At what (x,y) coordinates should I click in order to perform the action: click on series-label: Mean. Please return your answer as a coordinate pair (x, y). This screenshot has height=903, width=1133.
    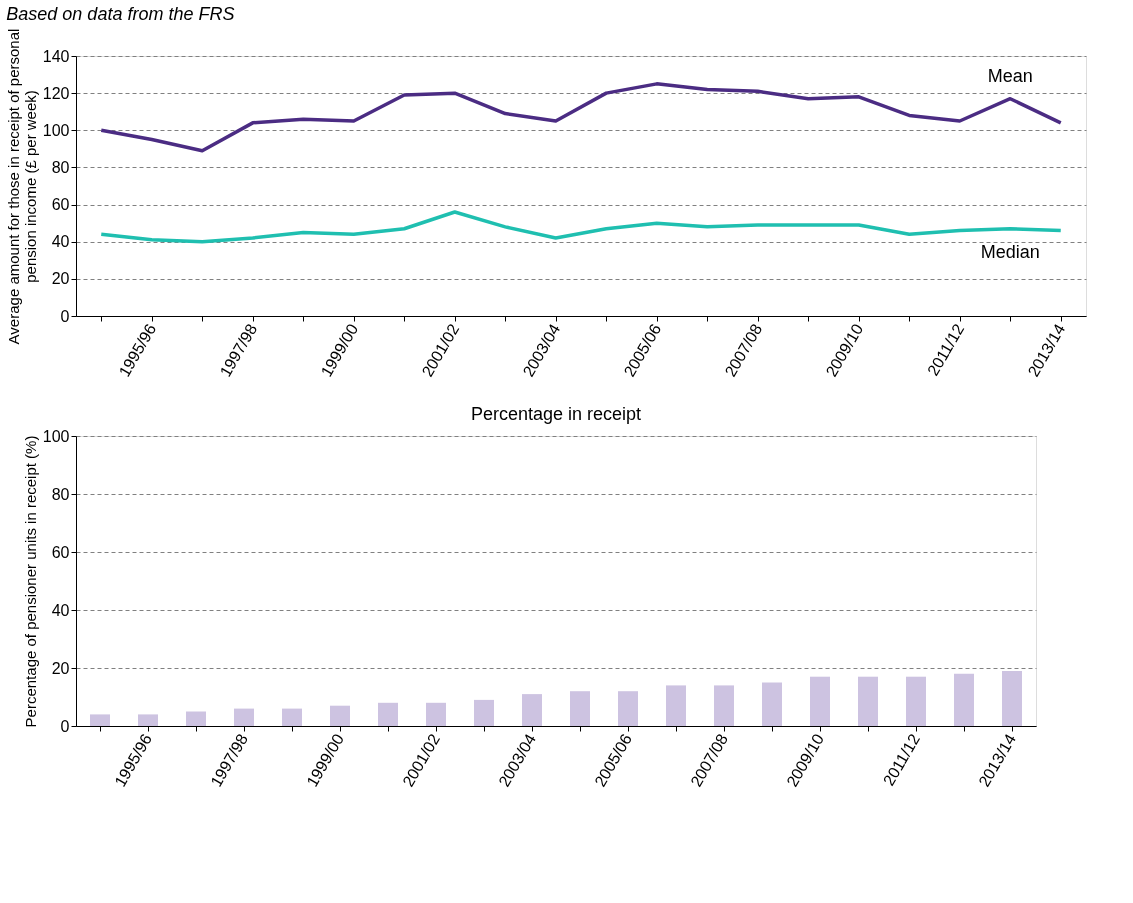
    Looking at the image, I should click on (1010, 75).